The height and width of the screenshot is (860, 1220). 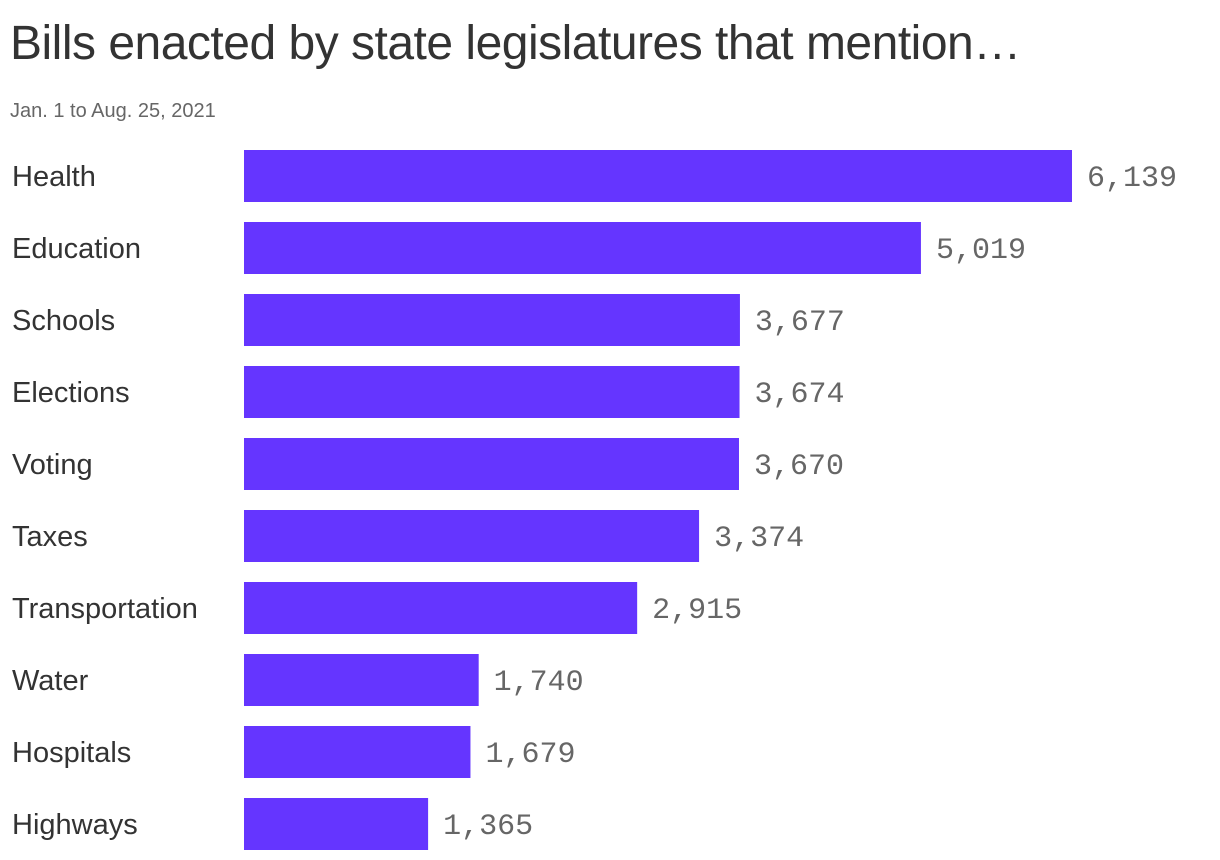 I want to click on category-label: Highways, so click(x=75, y=825).